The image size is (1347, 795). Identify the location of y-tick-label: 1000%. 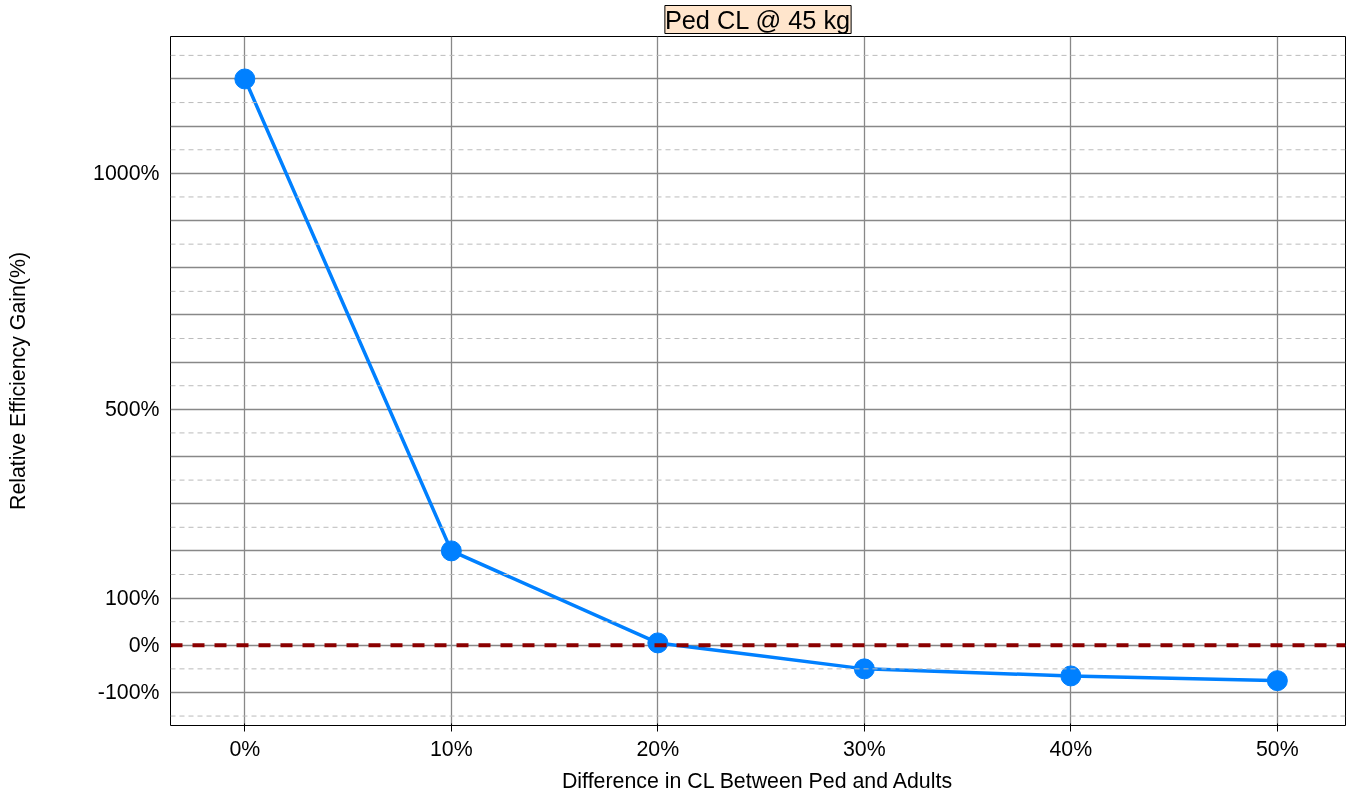
(126, 173).